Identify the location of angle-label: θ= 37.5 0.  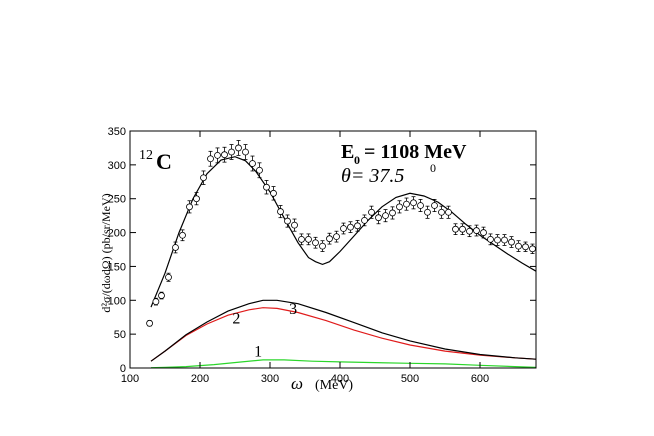
(388, 174).